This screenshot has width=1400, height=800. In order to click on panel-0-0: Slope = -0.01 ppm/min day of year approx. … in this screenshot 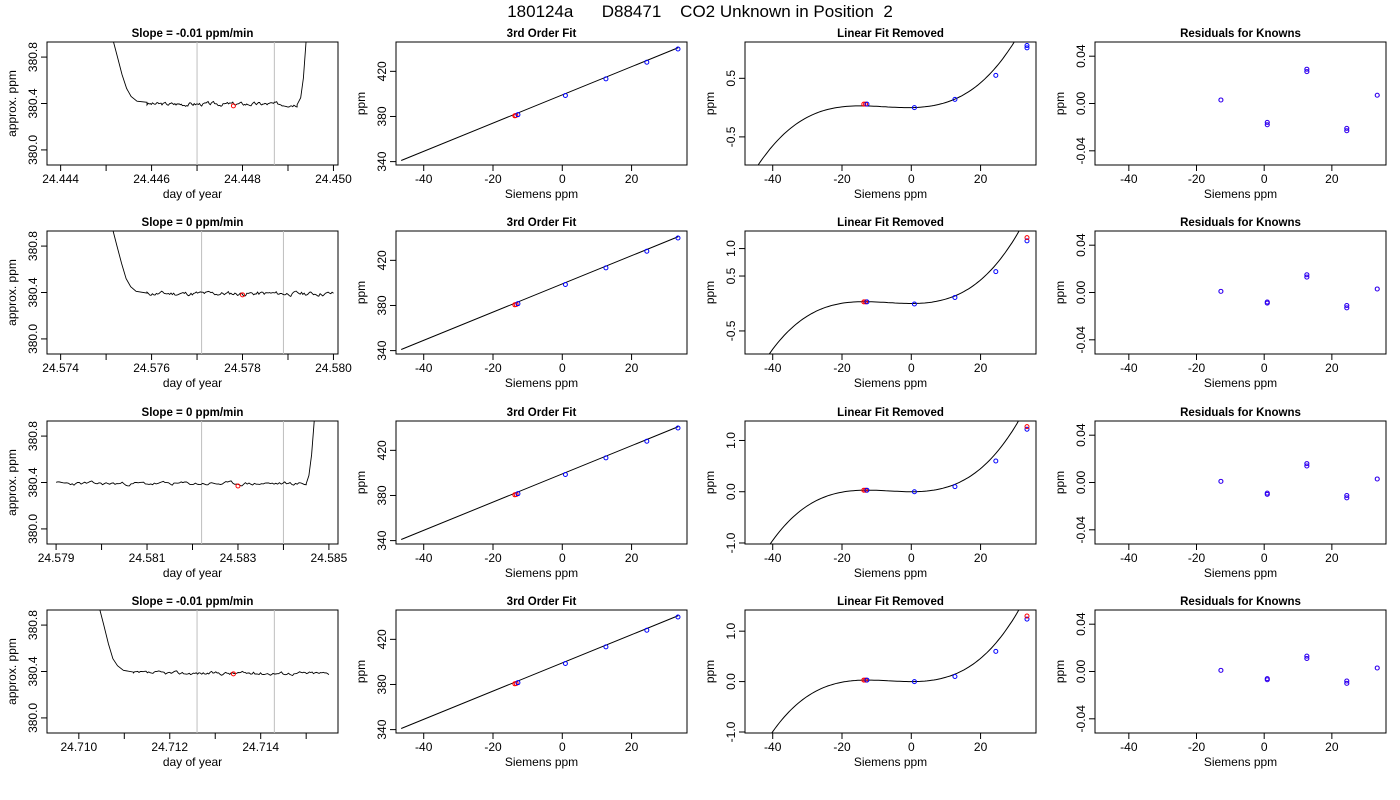, I will do `click(178, 114)`.